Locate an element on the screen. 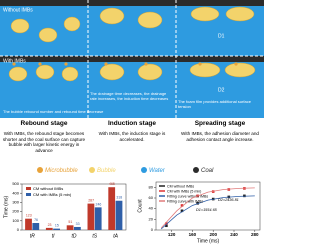 Image resolution: width=320 pixels, height=245 pixels. y-tick-label: 60 is located at coordinates (151, 197).